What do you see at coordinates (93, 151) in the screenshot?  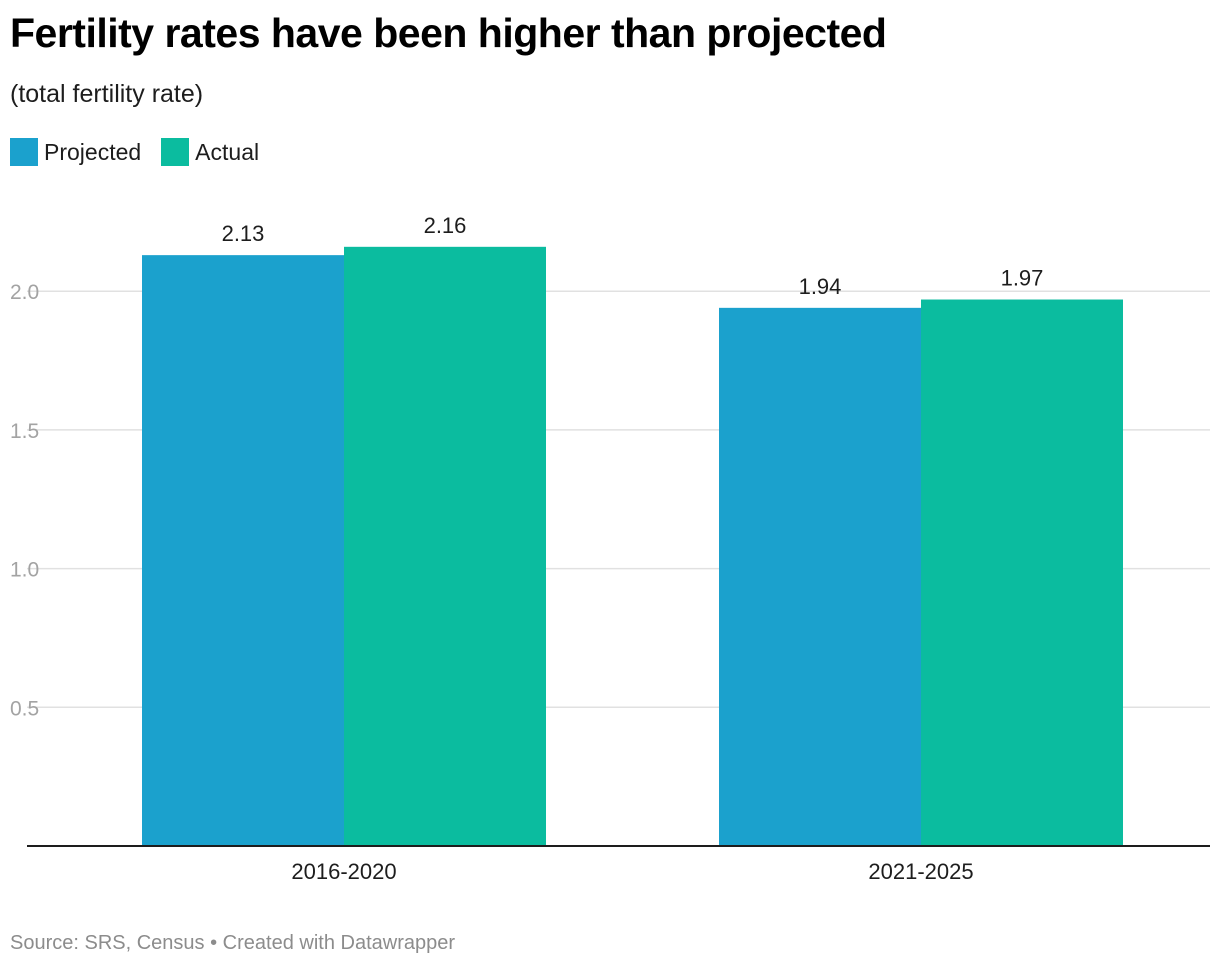 I see `legend-label-projected: Projected` at bounding box center [93, 151].